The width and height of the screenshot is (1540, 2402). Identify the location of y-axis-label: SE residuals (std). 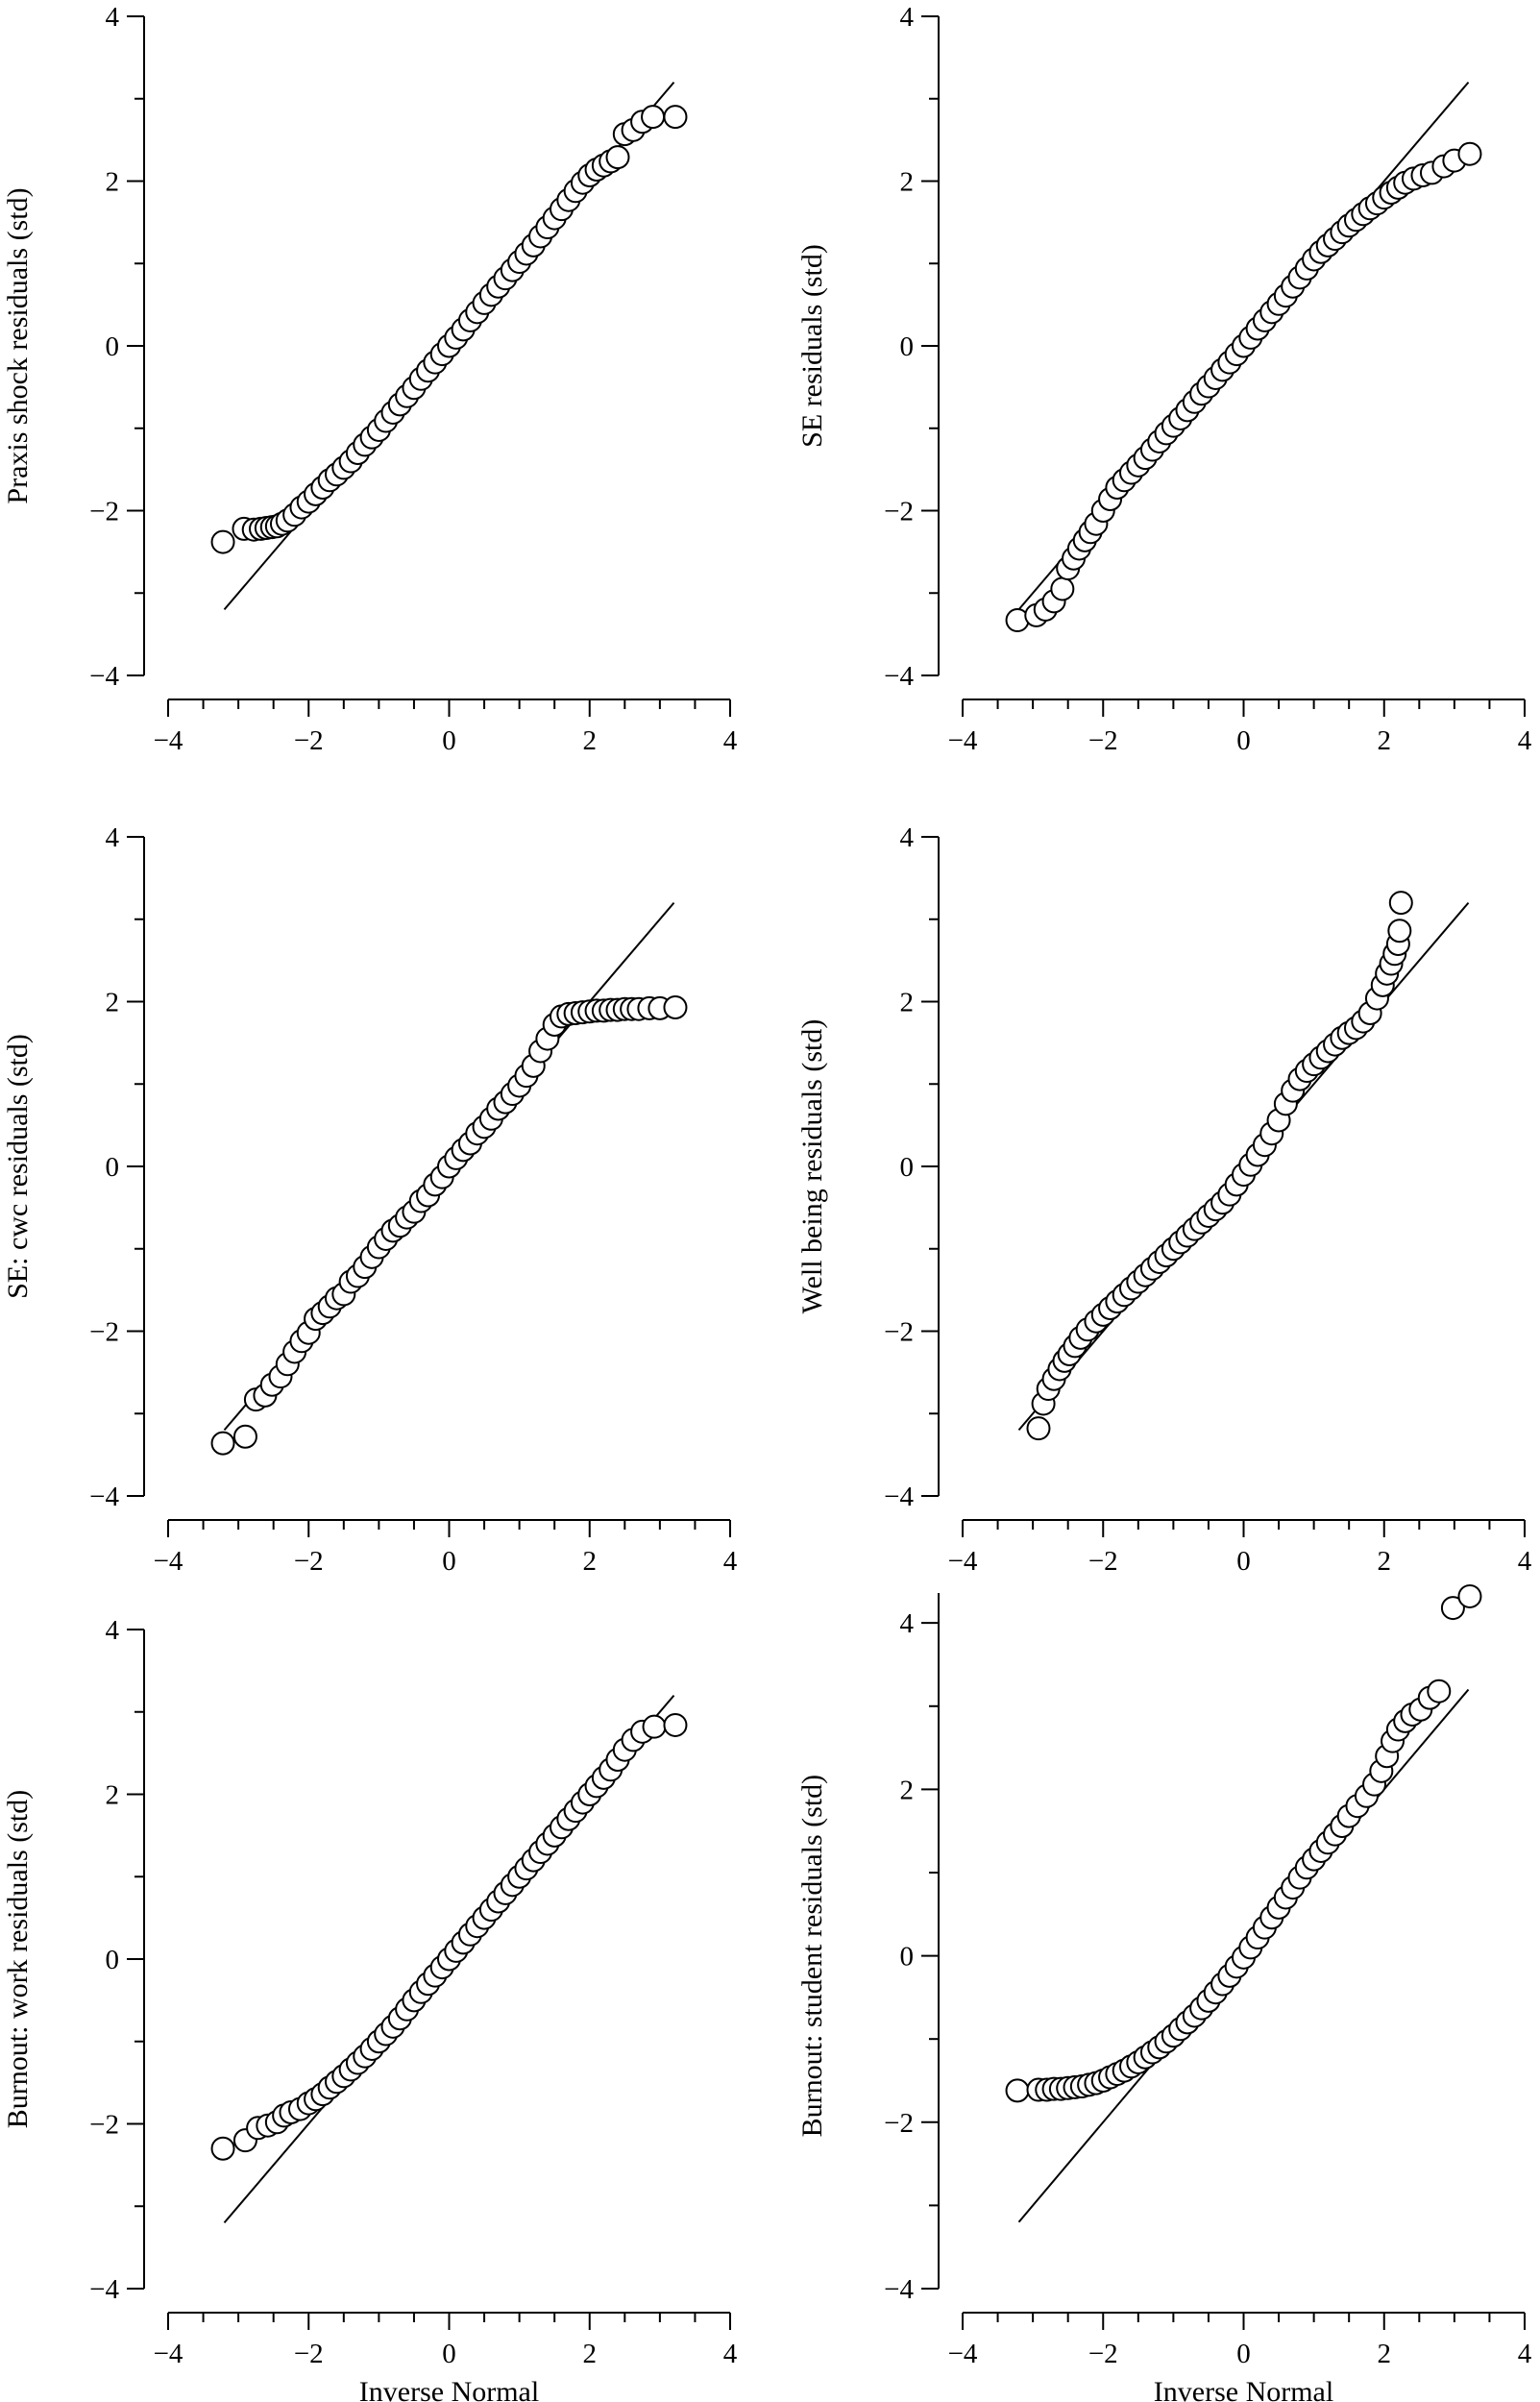
(812, 346).